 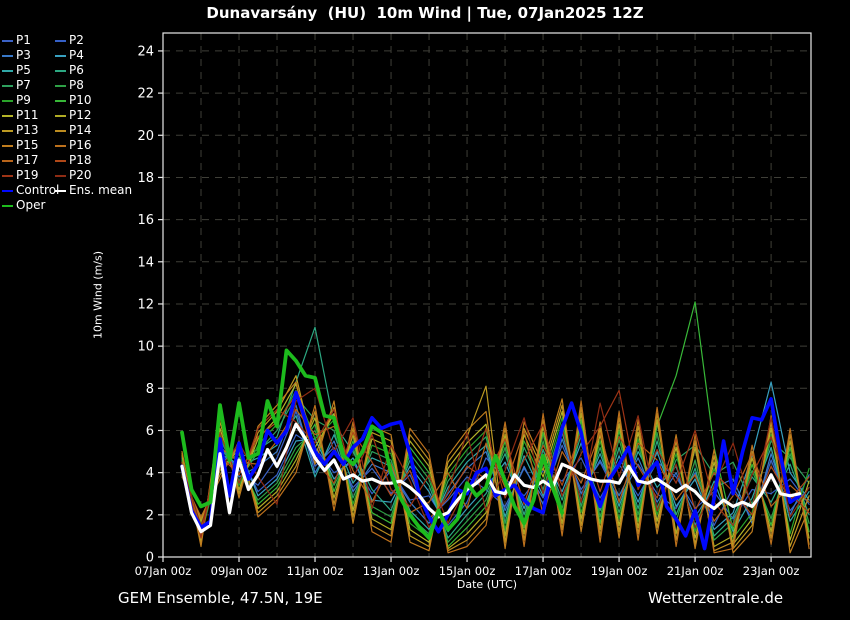 I want to click on legend-row-p16: P16, so click(x=73, y=145).